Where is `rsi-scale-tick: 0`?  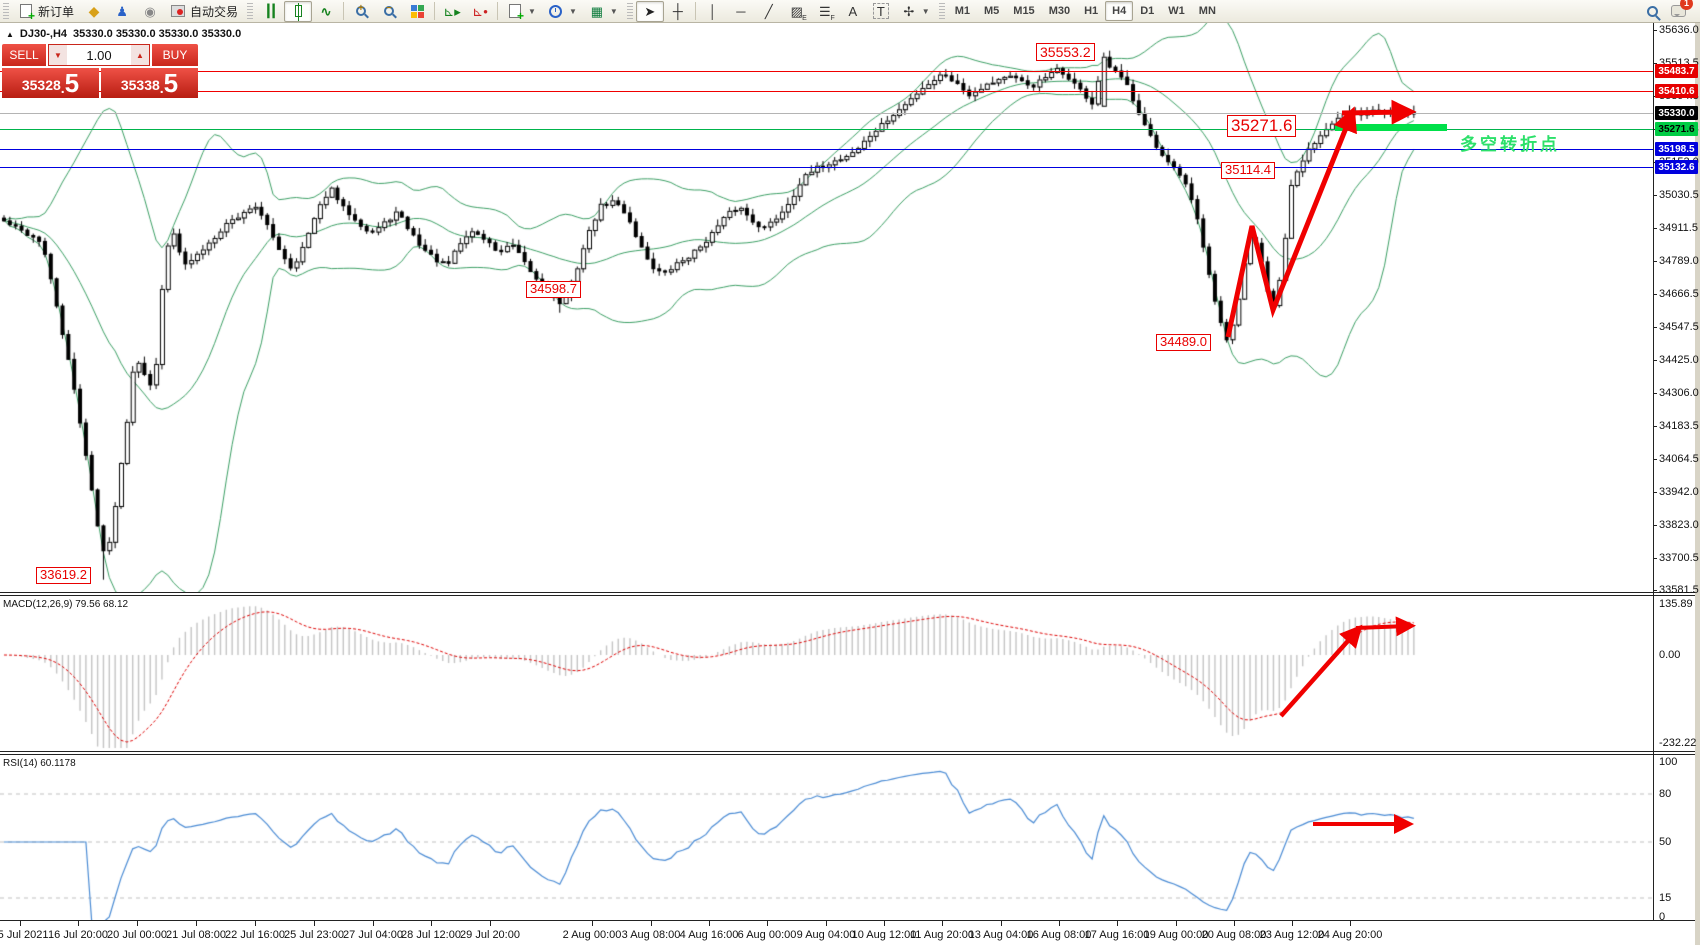 rsi-scale-tick: 0 is located at coordinates (1662, 917).